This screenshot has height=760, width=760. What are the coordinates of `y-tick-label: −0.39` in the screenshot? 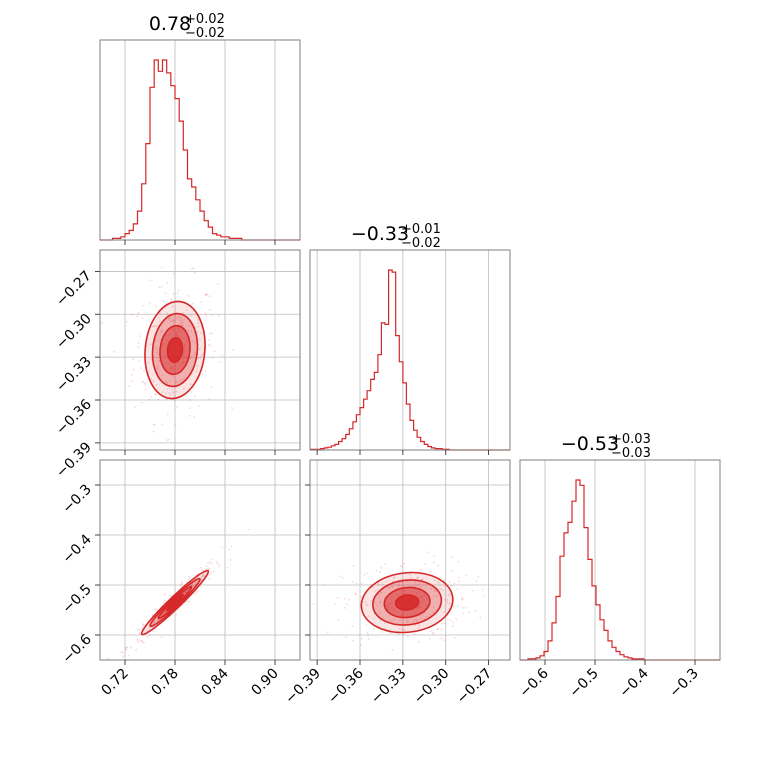 It's located at (74, 460).